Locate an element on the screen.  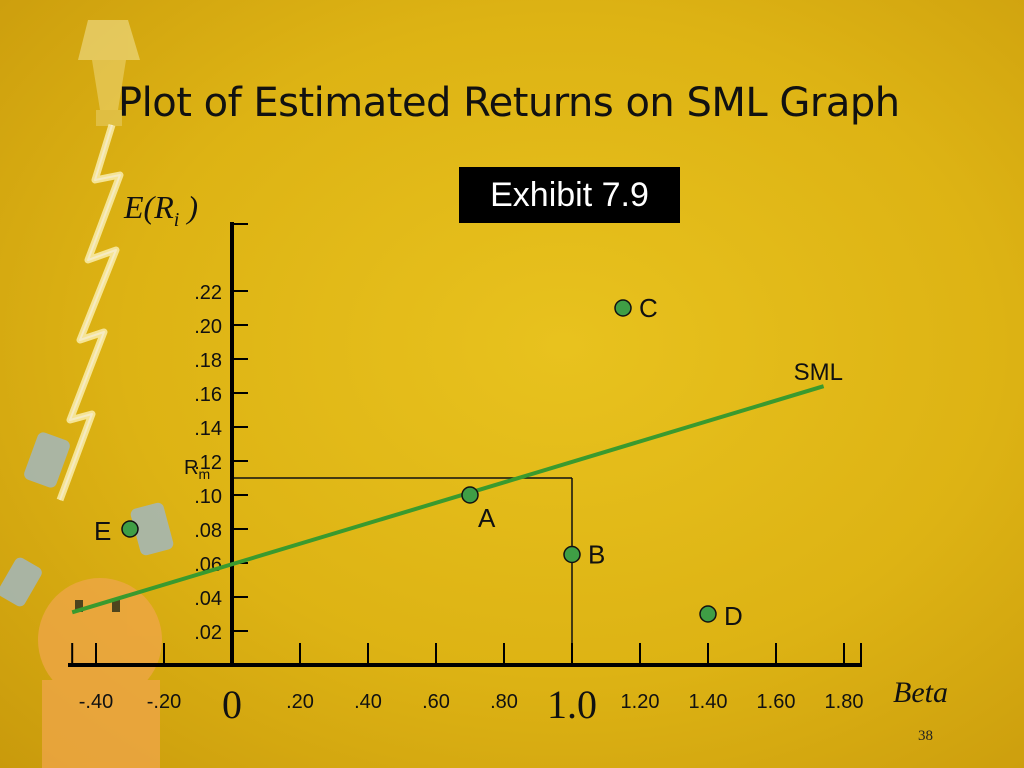
y-tick-label: .18 is located at coordinates (208, 361).